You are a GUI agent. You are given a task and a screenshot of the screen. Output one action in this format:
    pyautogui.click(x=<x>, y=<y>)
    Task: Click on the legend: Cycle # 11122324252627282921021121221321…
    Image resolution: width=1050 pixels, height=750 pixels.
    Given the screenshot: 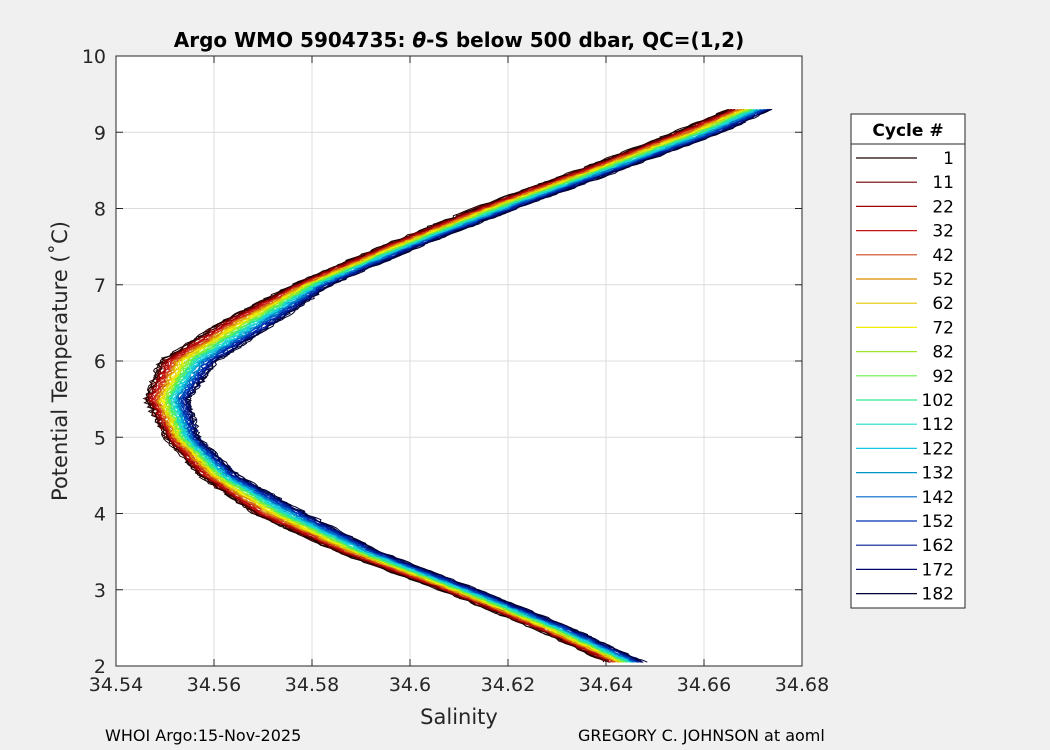 What is the action you would take?
    pyautogui.click(x=908, y=361)
    